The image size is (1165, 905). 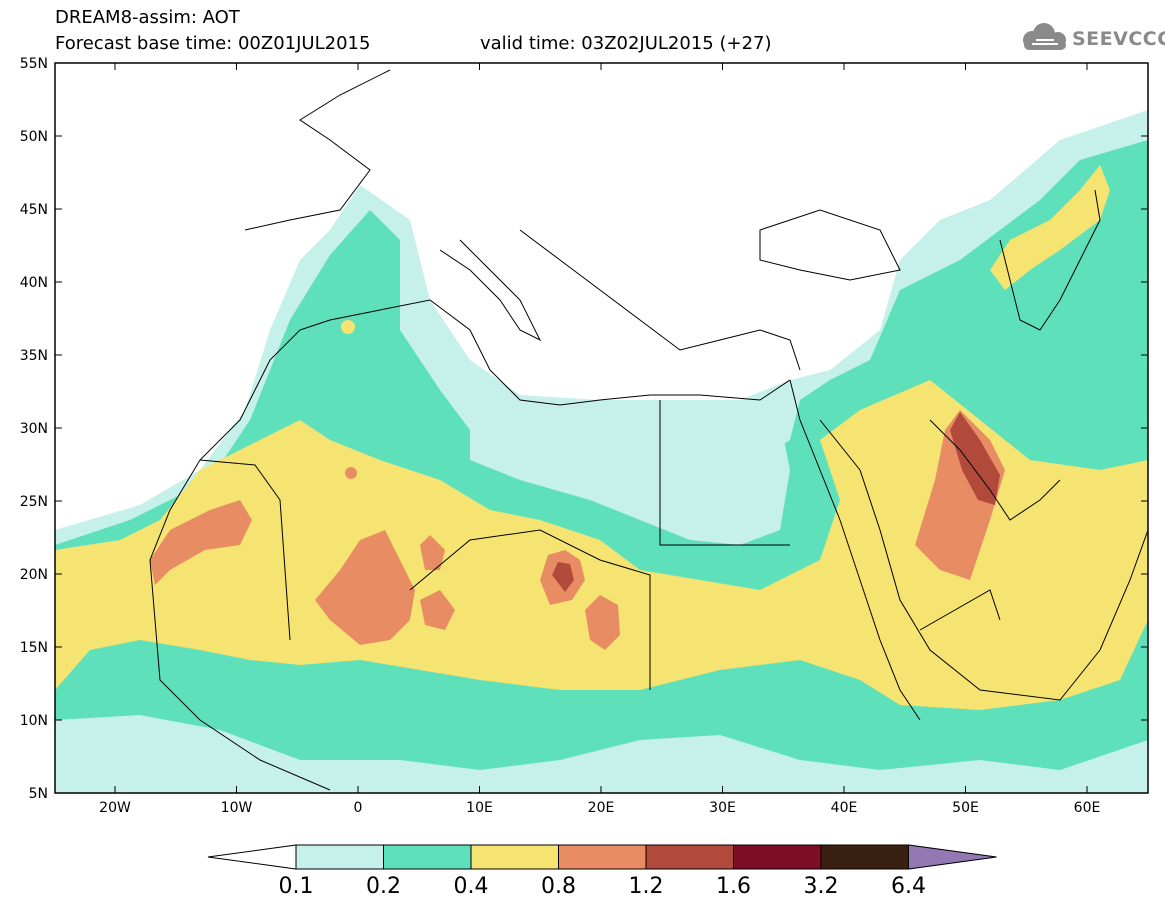 What do you see at coordinates (34, 502) in the screenshot?
I see `lat-tick-label: 25N` at bounding box center [34, 502].